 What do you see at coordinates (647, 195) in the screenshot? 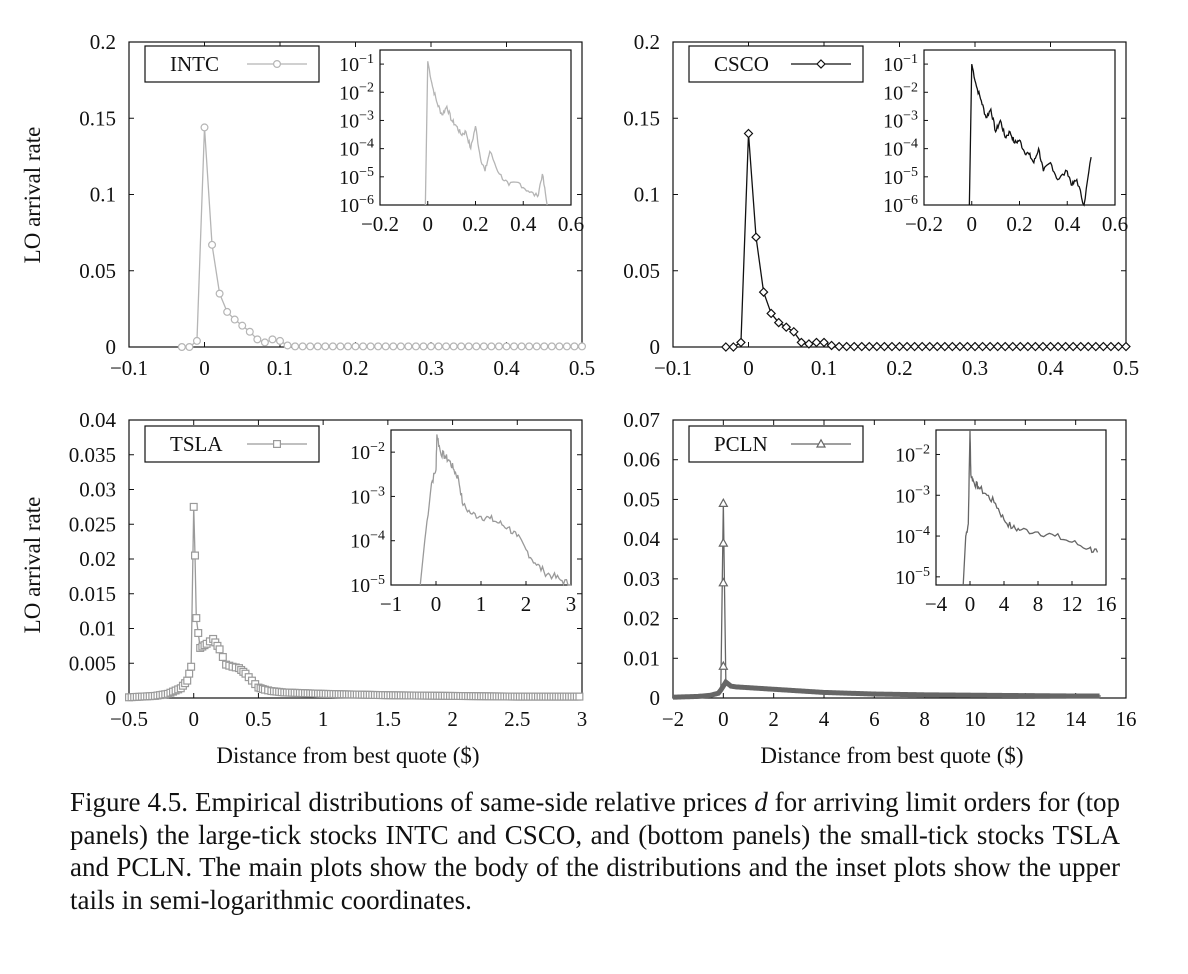
I see `y-tick-label: 0.1` at bounding box center [647, 195].